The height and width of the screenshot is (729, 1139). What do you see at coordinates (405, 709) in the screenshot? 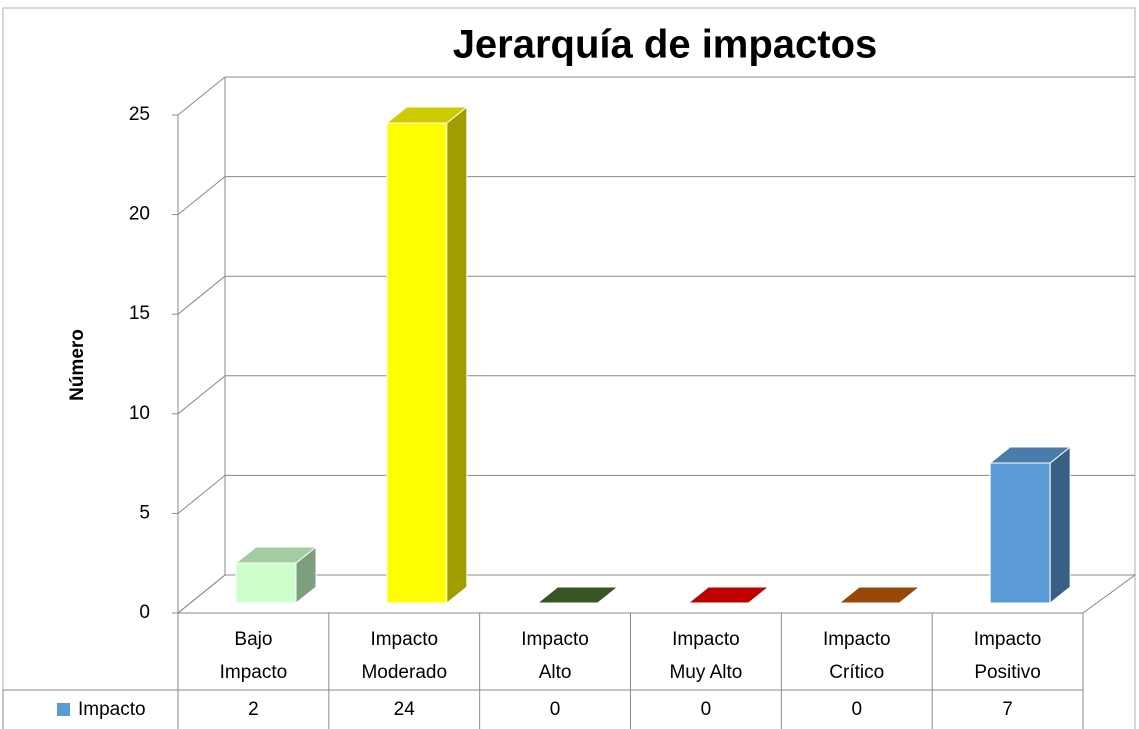
I see `table-value: 24` at bounding box center [405, 709].